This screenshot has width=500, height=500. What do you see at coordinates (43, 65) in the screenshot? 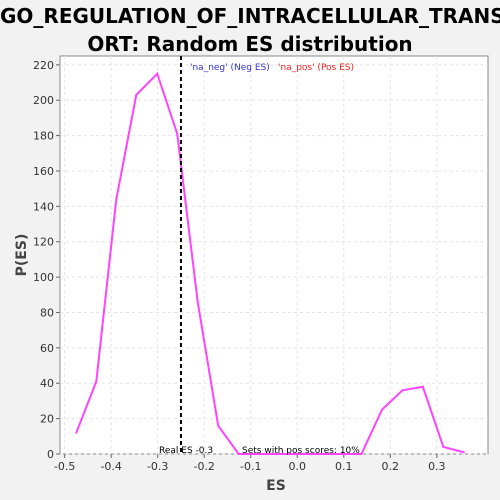
I see `y-tick-label: 220` at bounding box center [43, 65].